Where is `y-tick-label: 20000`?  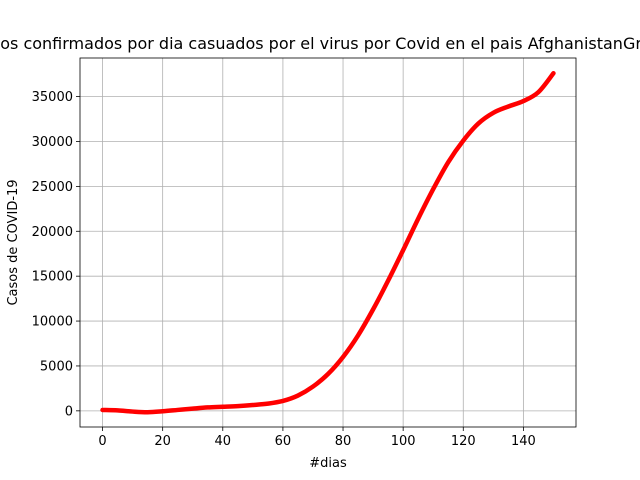 y-tick-label: 20000 is located at coordinates (52, 232).